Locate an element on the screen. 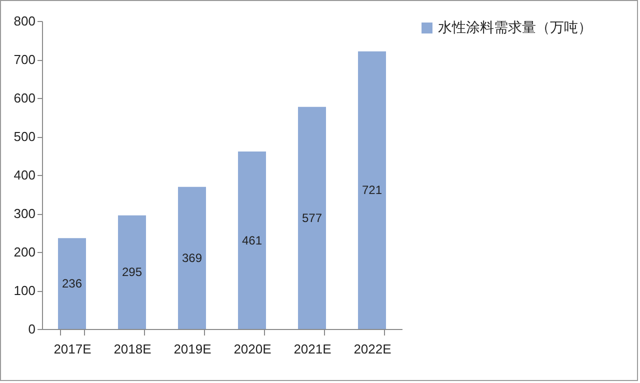 The image size is (640, 383). x-tick-label: 2017E is located at coordinates (73, 349).